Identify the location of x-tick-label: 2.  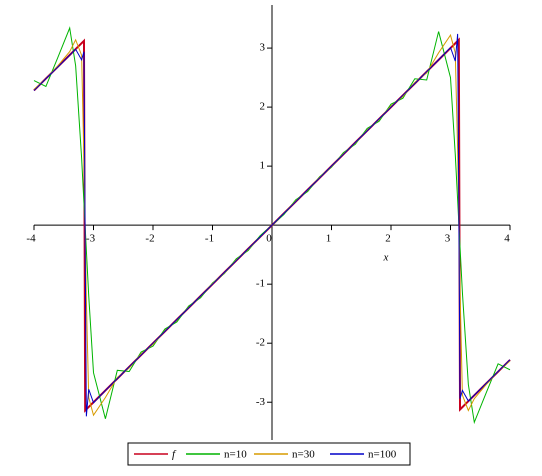
(388, 239).